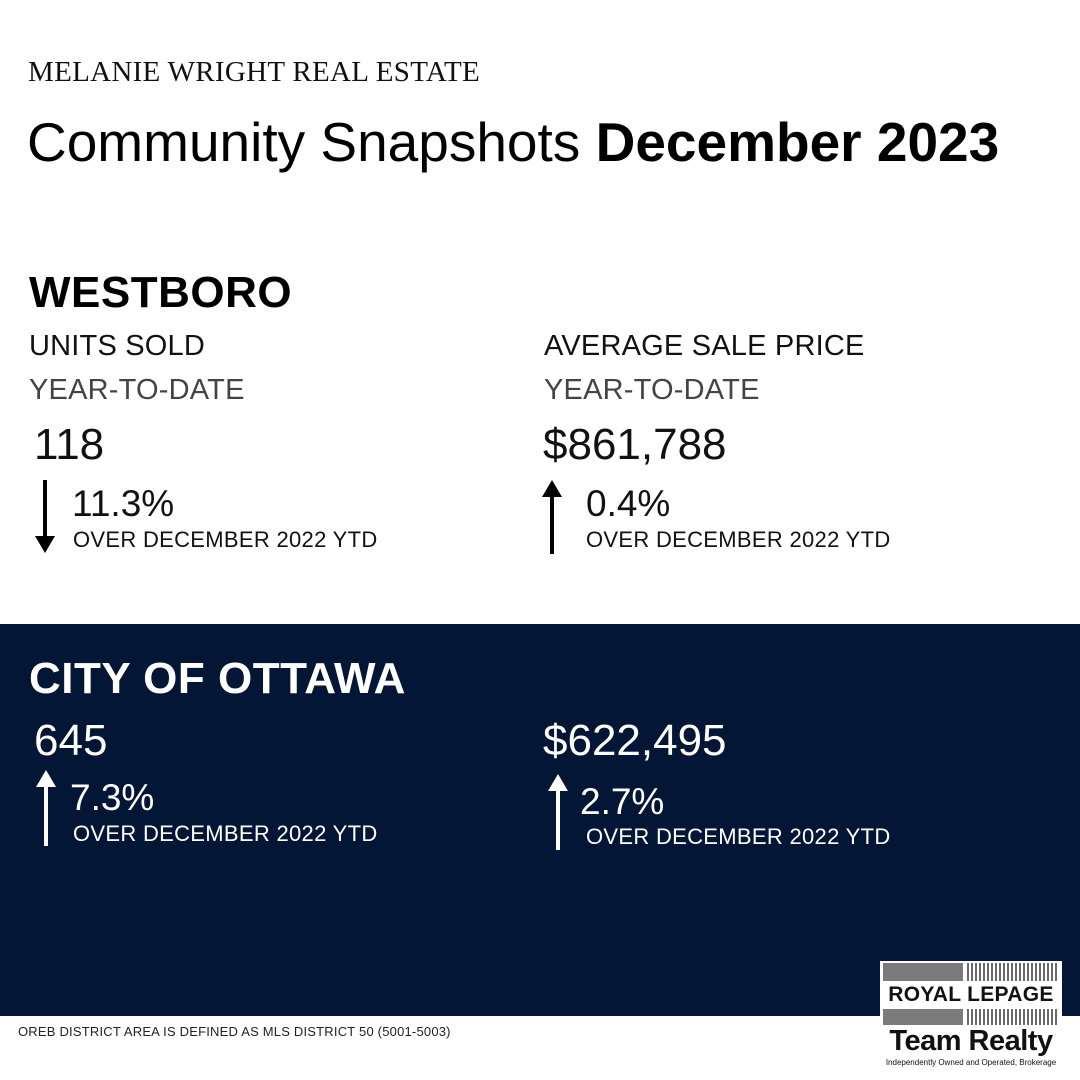 This screenshot has height=1080, width=1080. I want to click on westboro-price-change: 0.4%, so click(628, 503).